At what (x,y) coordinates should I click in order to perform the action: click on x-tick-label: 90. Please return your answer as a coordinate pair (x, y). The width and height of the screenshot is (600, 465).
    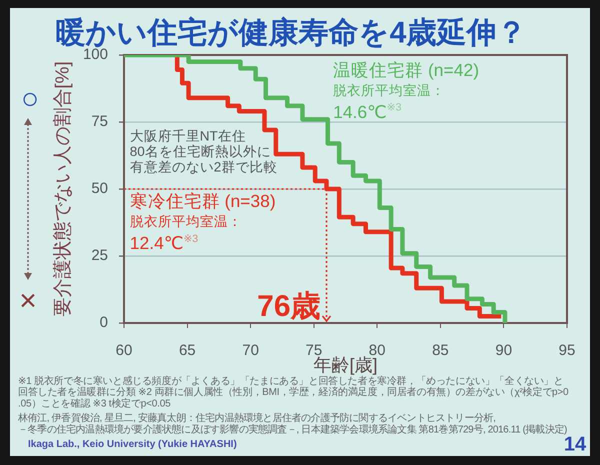
    Looking at the image, I should click on (503, 351).